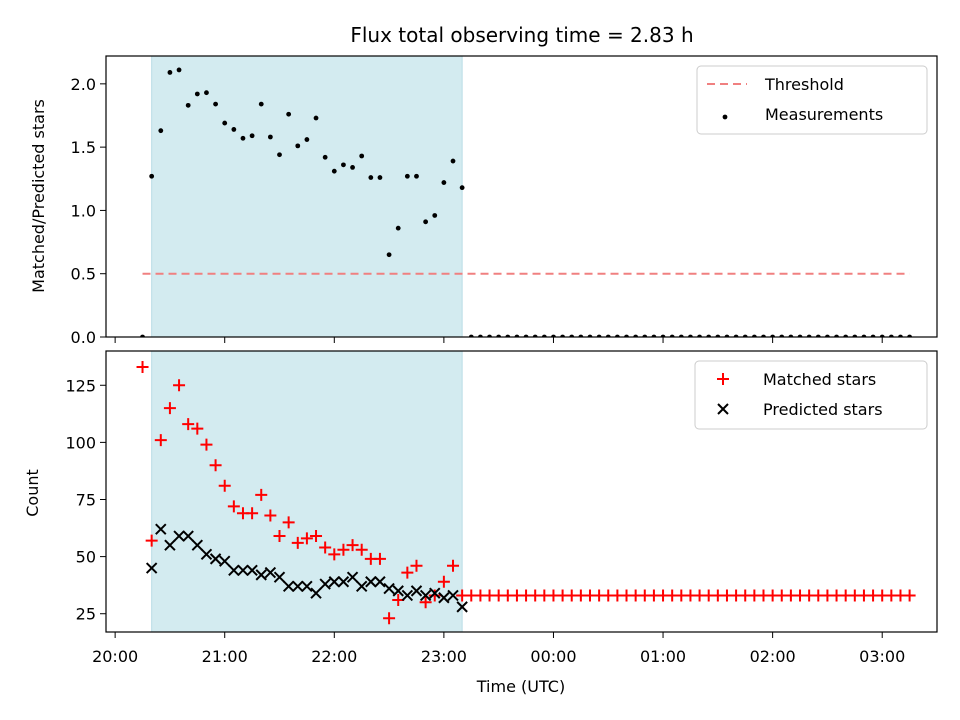 The height and width of the screenshot is (720, 960). I want to click on x-tick-label: 22:00, so click(334, 656).